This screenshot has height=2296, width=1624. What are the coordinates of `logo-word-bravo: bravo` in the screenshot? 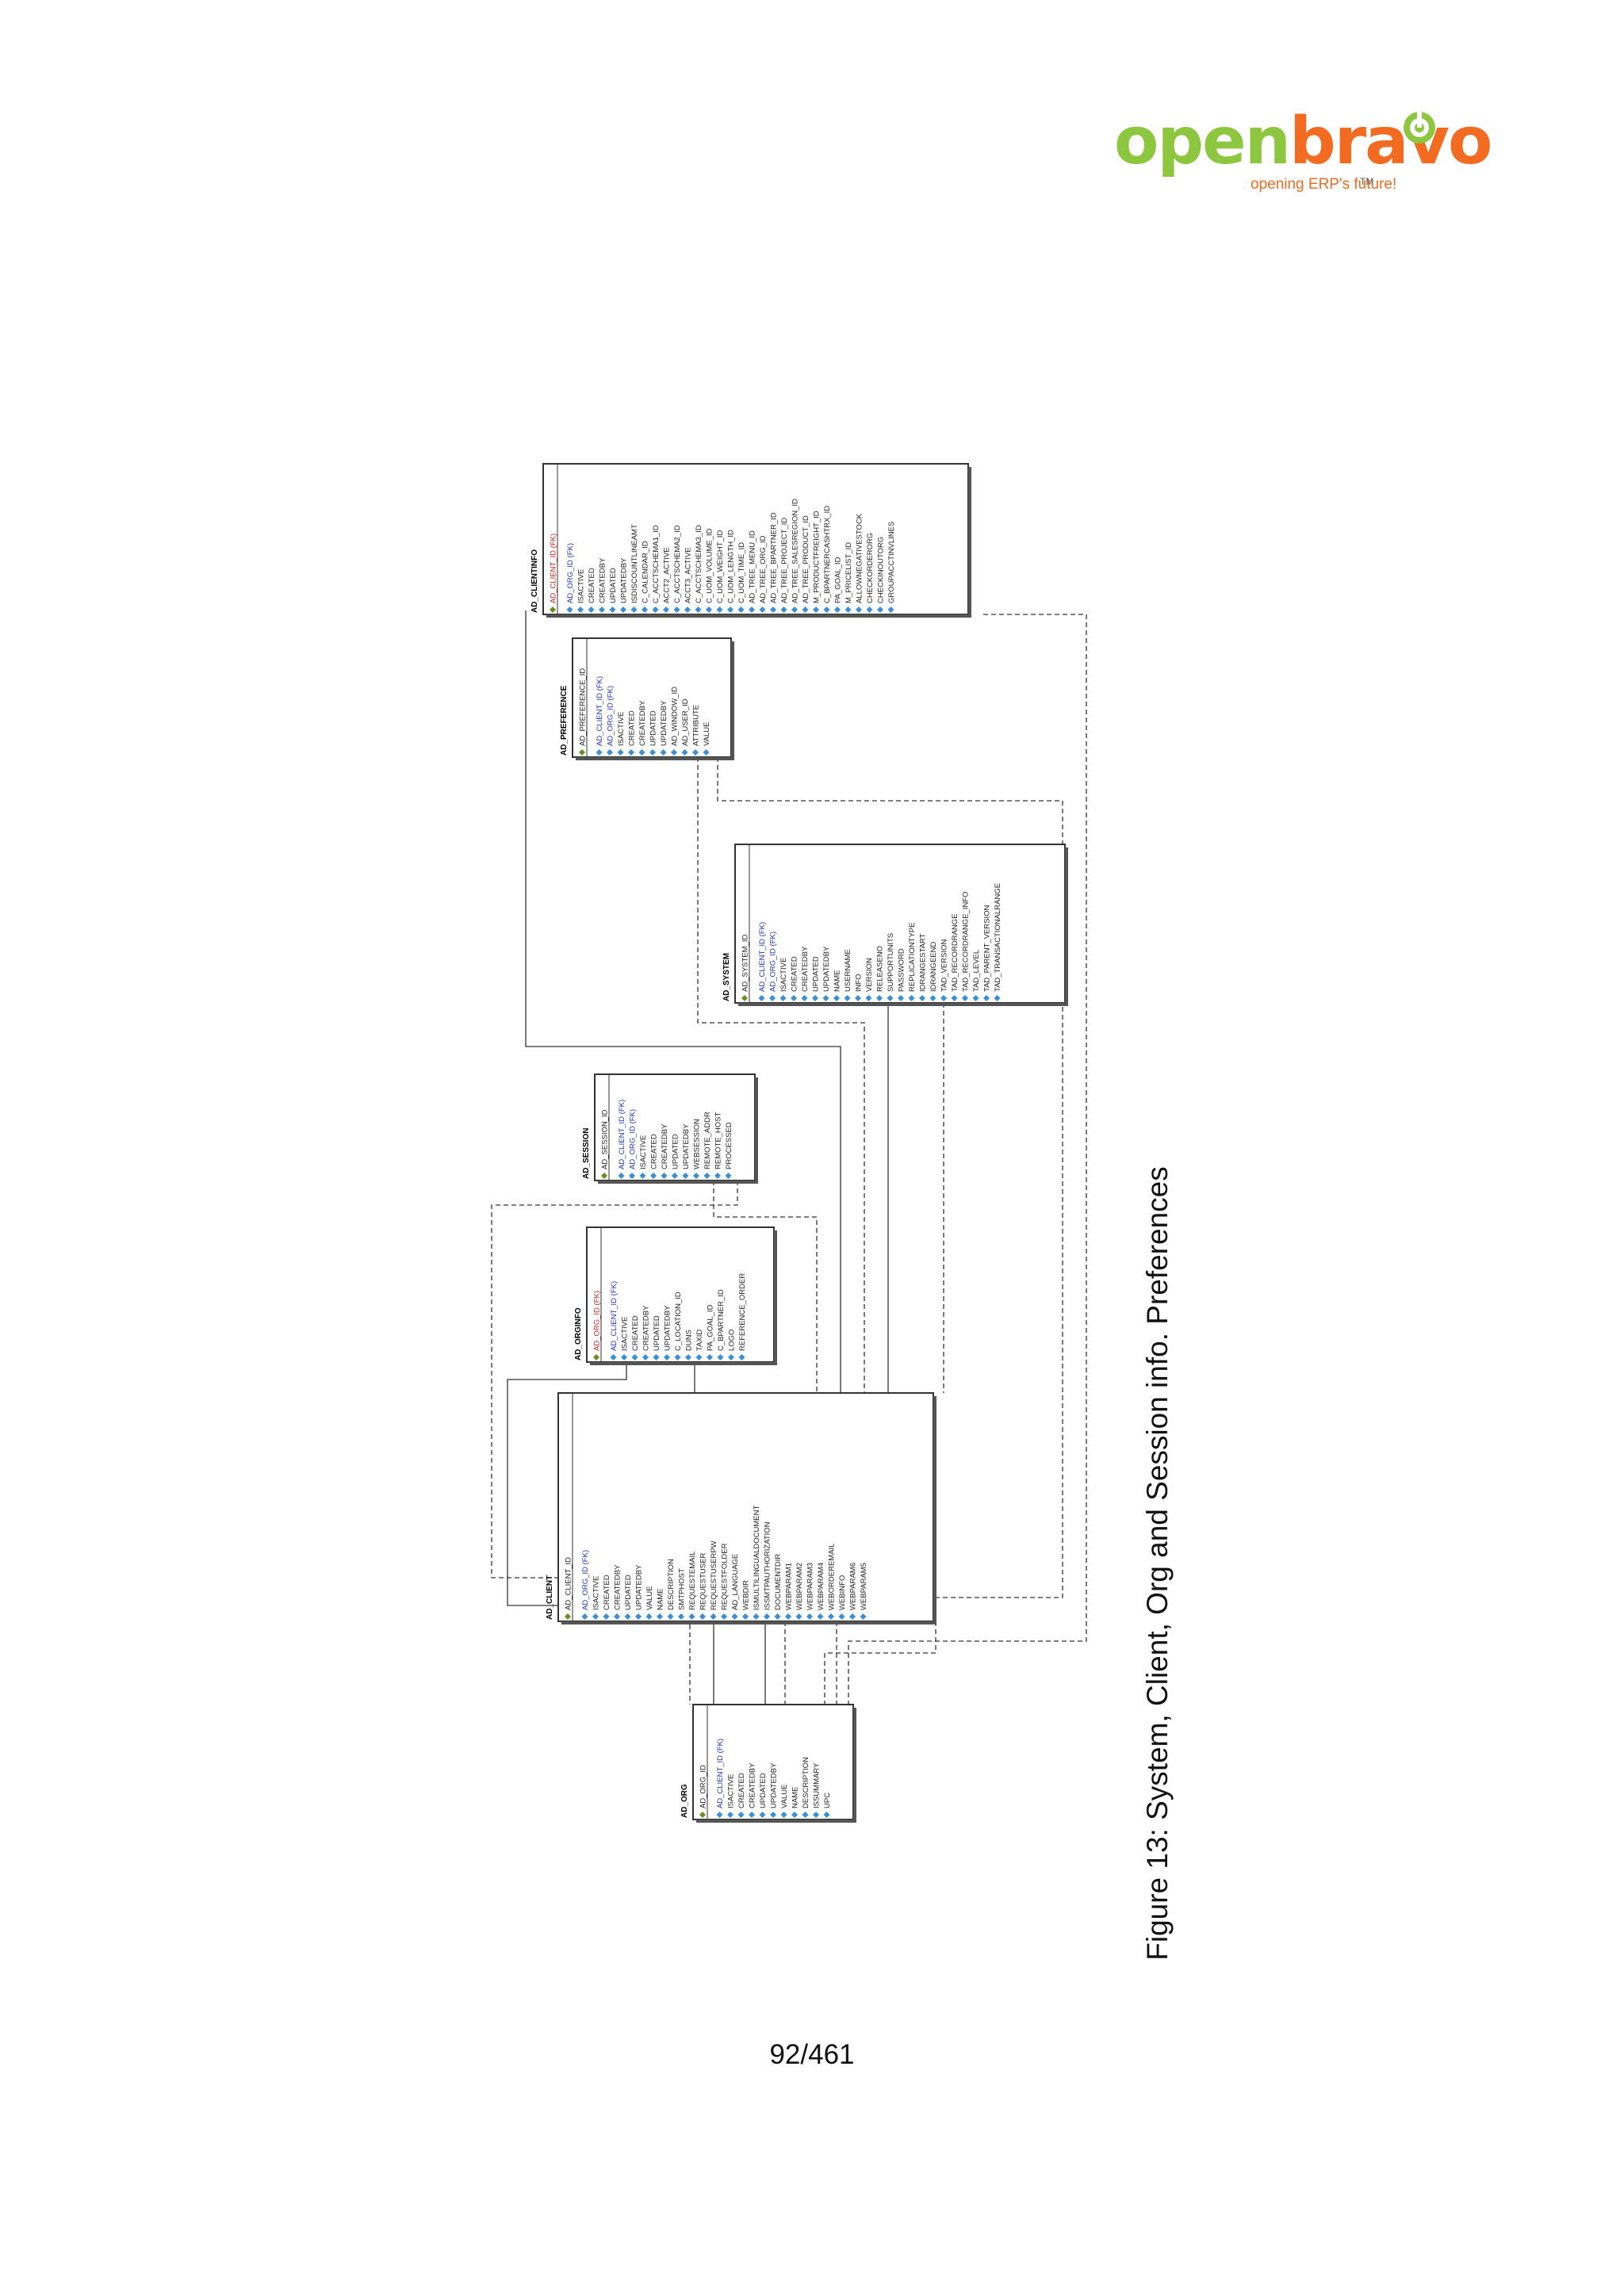 It's located at (1390, 141).